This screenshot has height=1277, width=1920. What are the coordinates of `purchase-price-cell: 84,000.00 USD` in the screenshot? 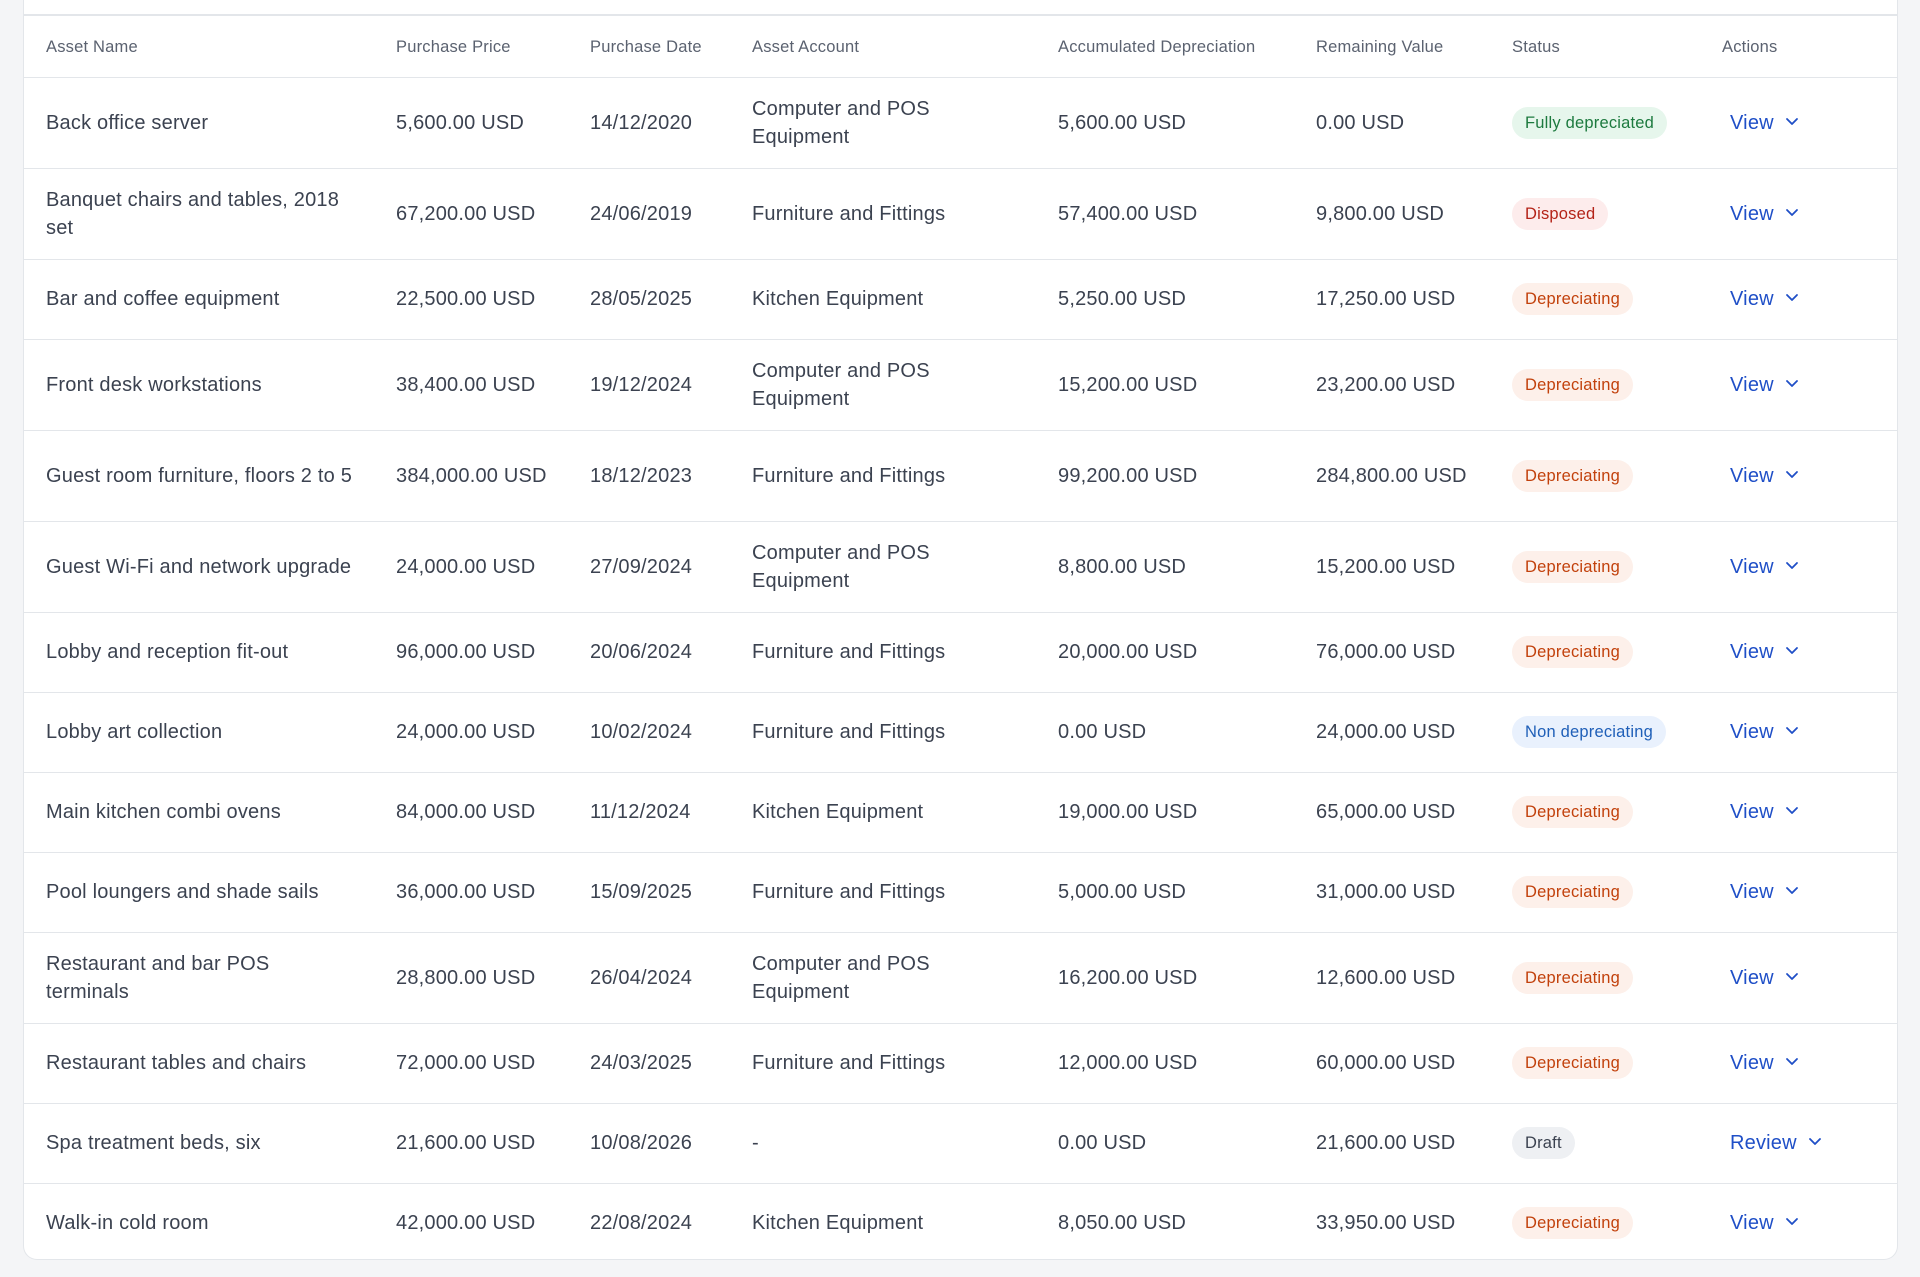 It's located at (466, 812).